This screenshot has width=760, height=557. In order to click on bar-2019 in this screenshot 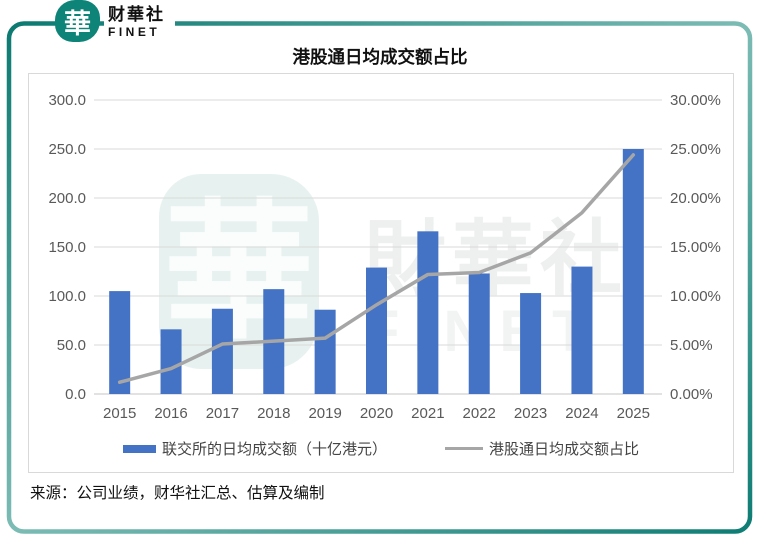, I will do `click(325, 351)`.